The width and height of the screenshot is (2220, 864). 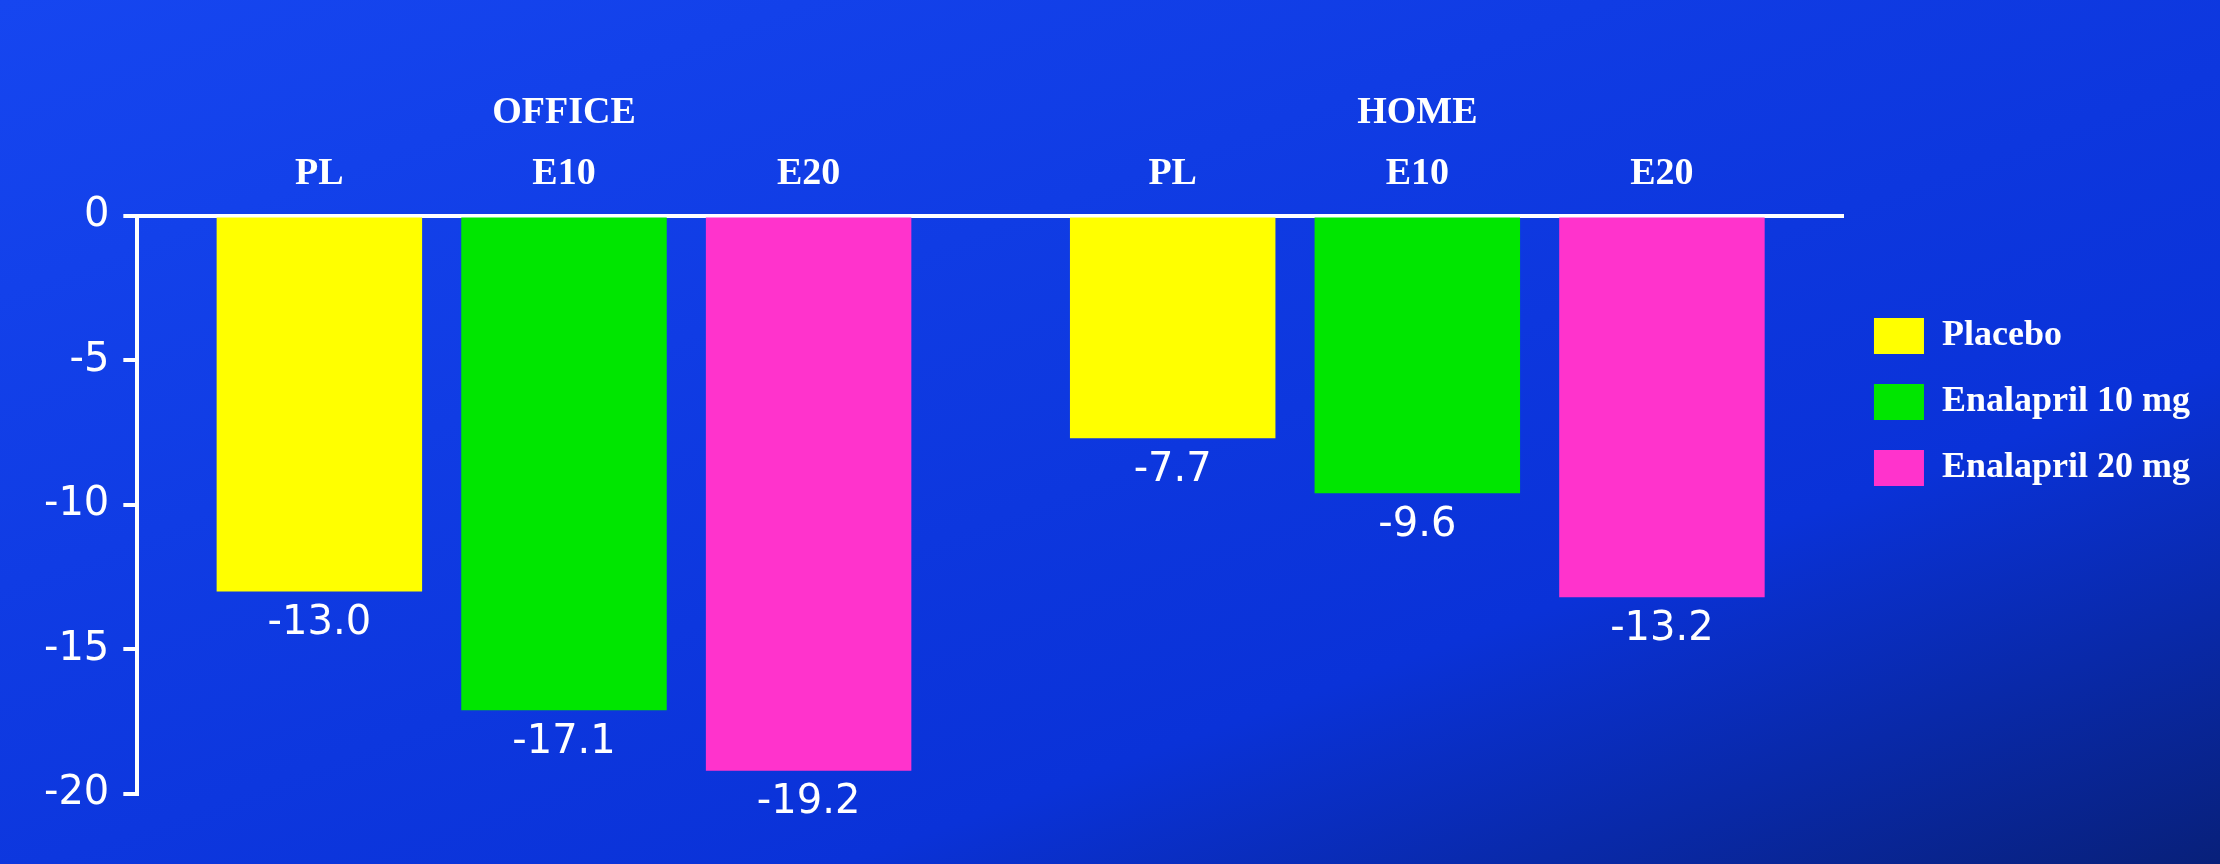 I want to click on y-tick-label: -5, so click(x=89, y=356).